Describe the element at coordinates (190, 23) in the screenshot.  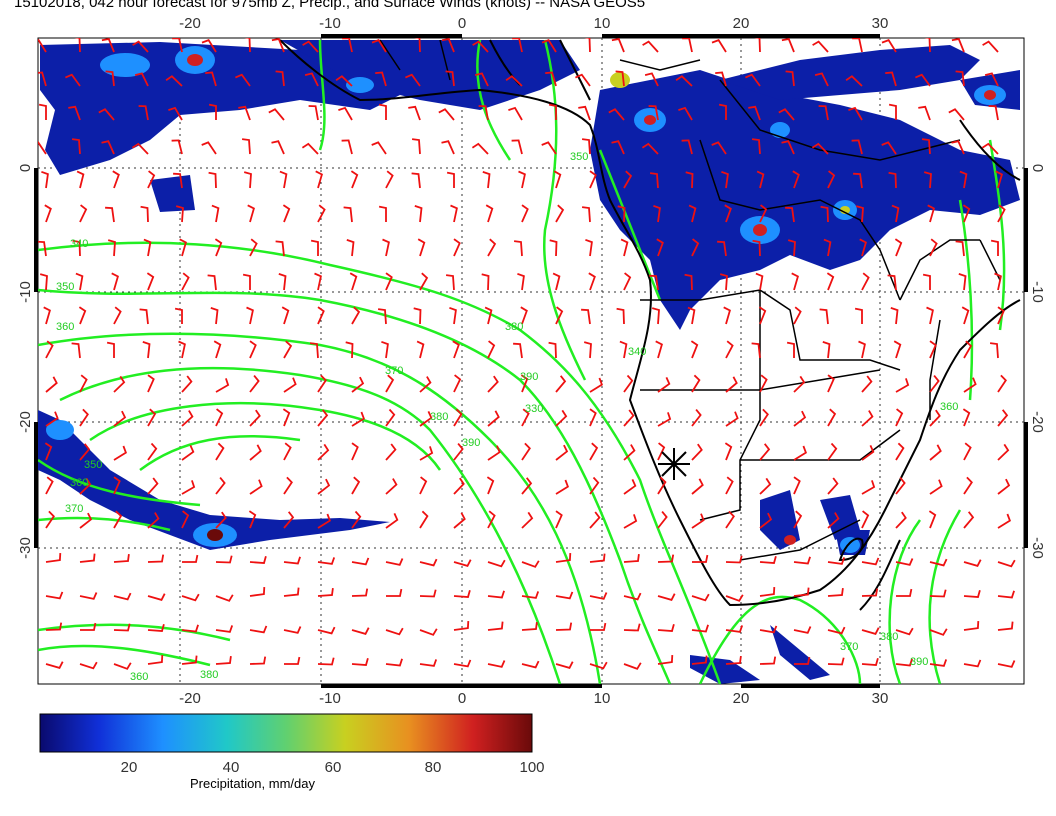
I see `top-tick-label: -20` at that location.